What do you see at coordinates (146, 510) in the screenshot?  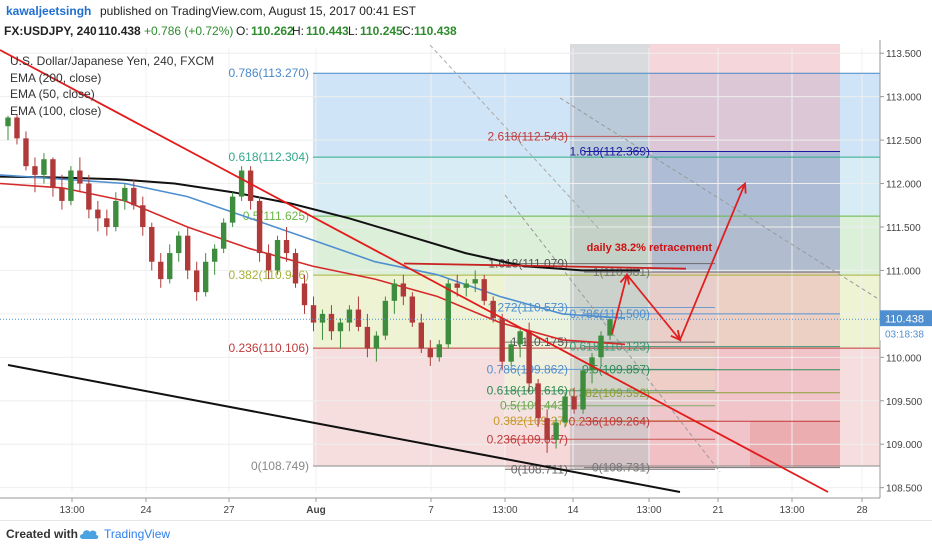 I see `time-tick-label: 24` at bounding box center [146, 510].